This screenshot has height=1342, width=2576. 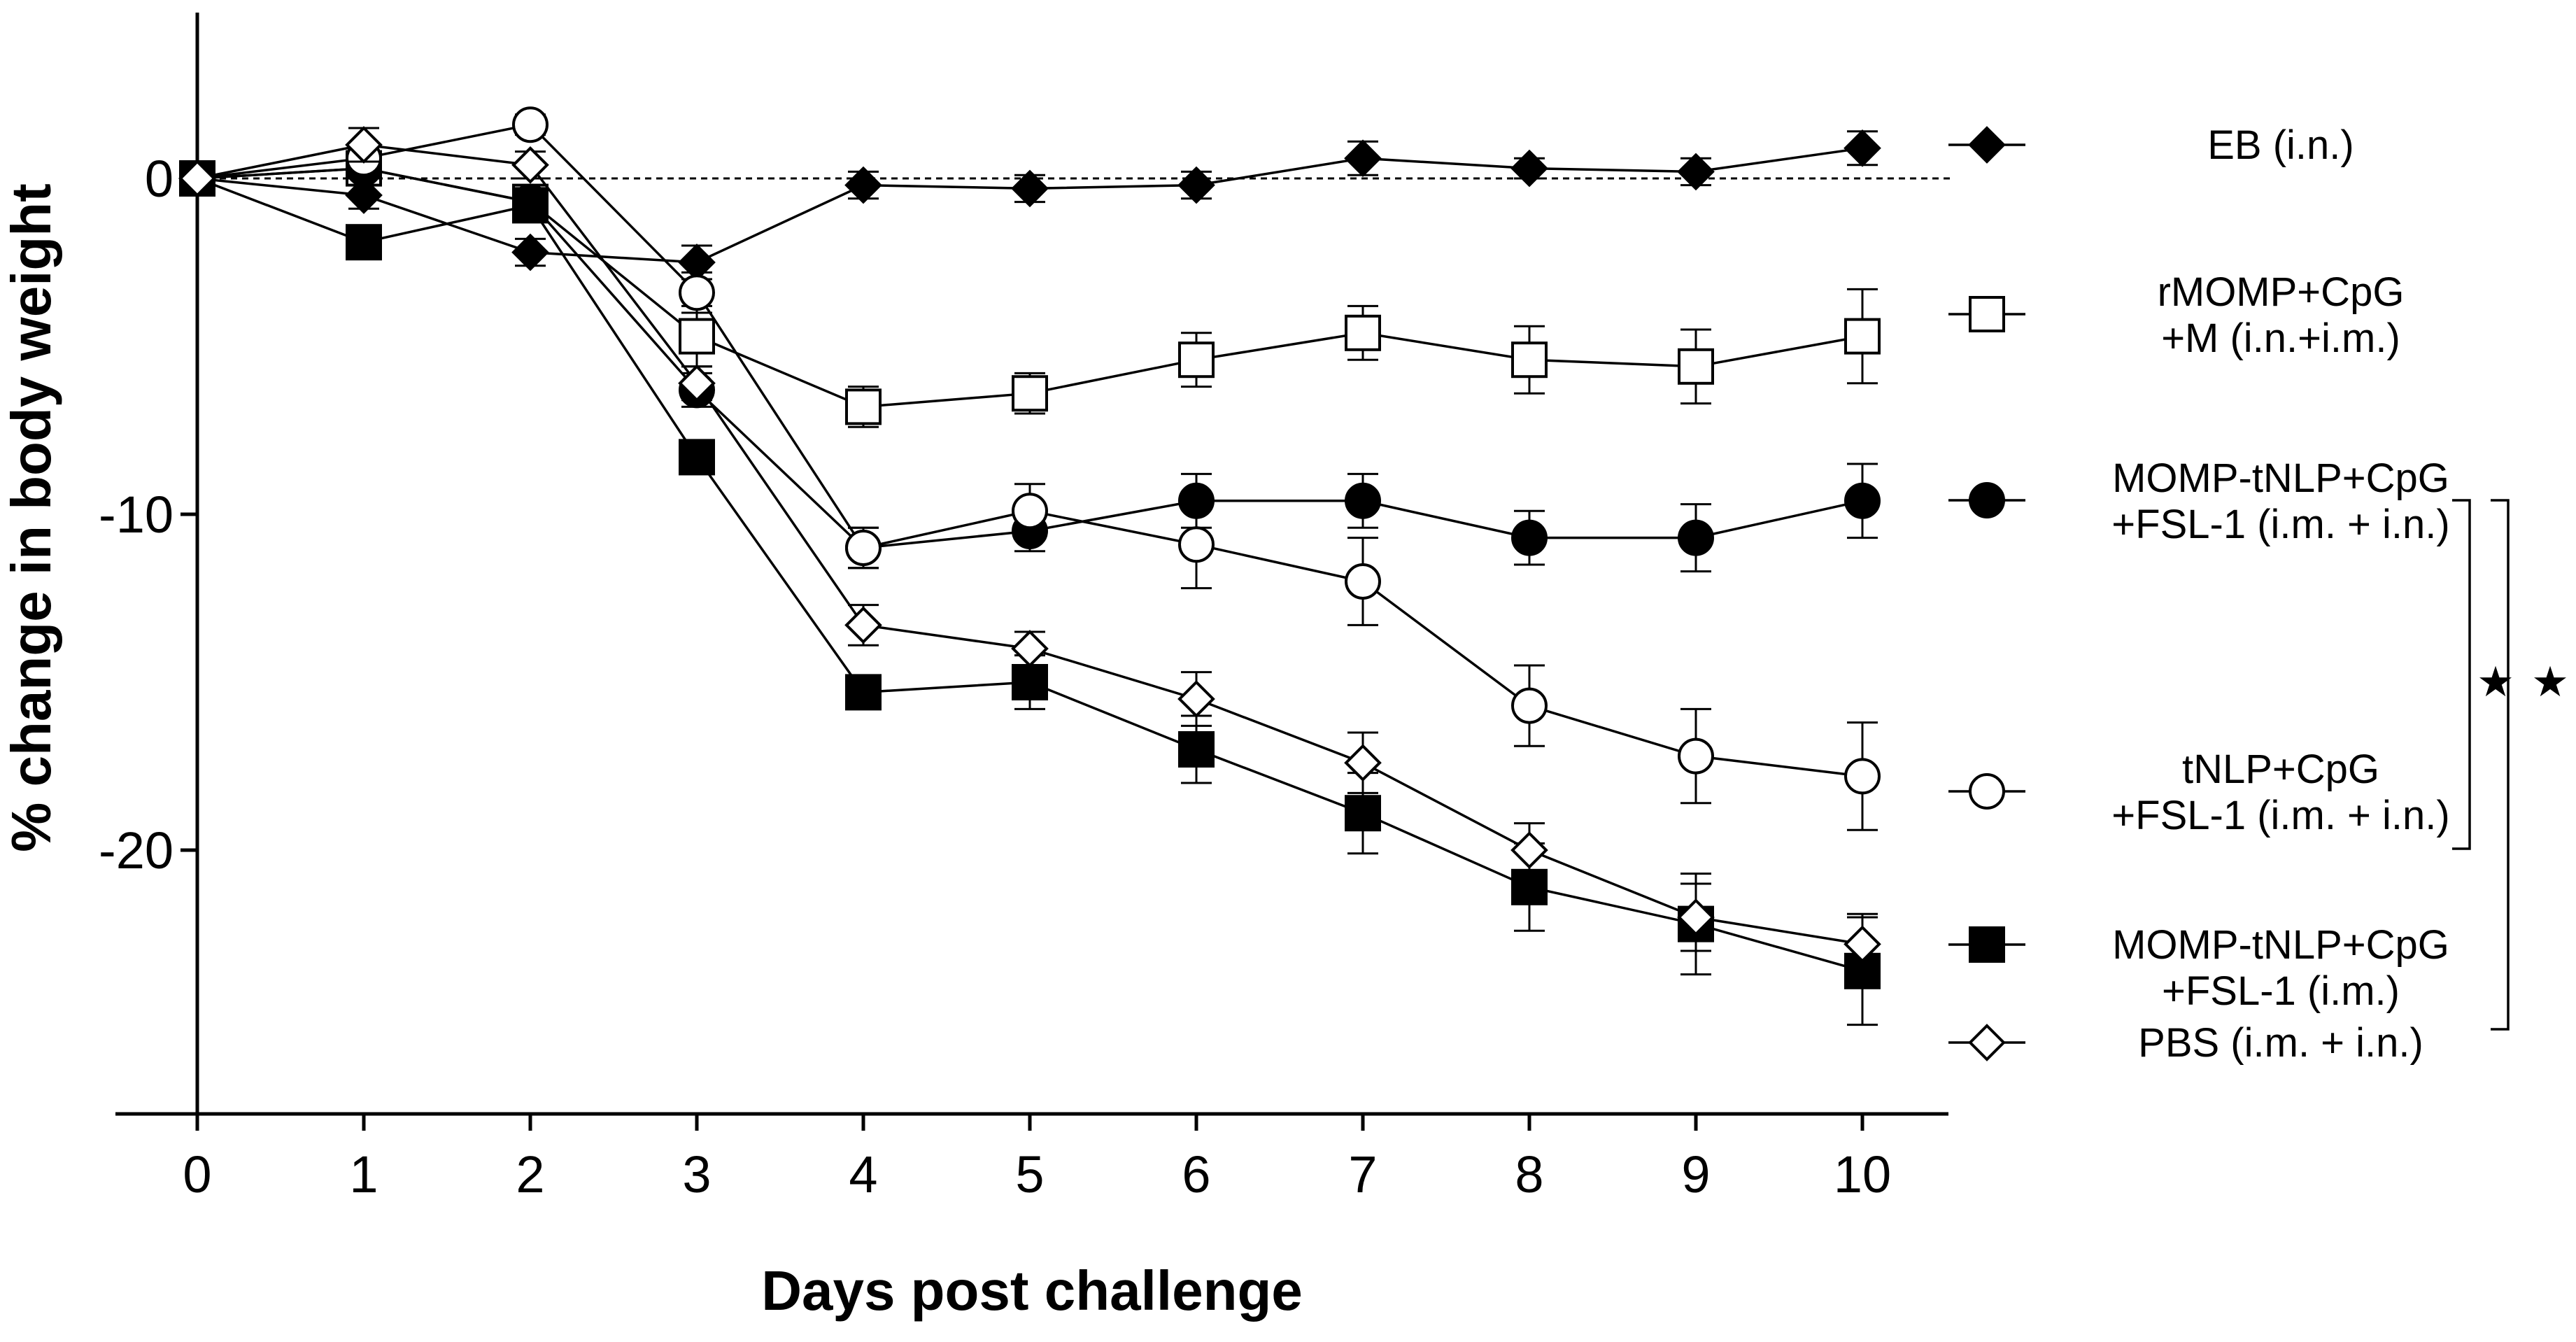 I want to click on x-tick-label: 3, so click(x=696, y=1174).